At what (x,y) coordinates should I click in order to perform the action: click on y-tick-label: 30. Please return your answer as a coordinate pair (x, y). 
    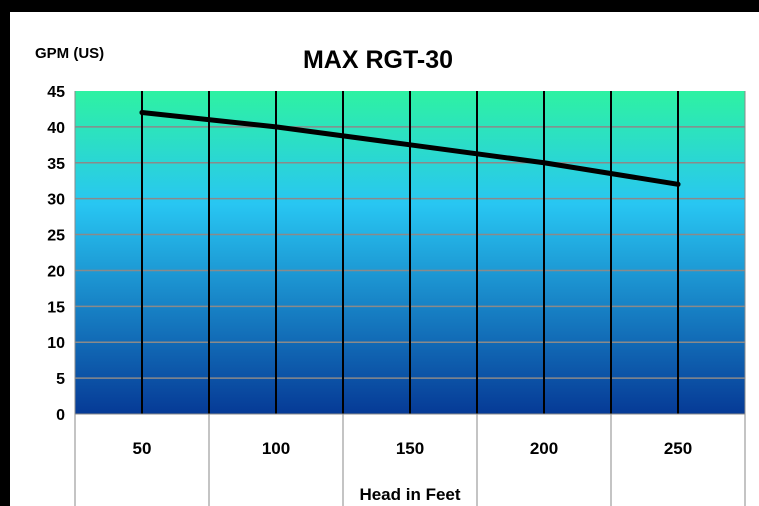
    Looking at the image, I should click on (56, 200).